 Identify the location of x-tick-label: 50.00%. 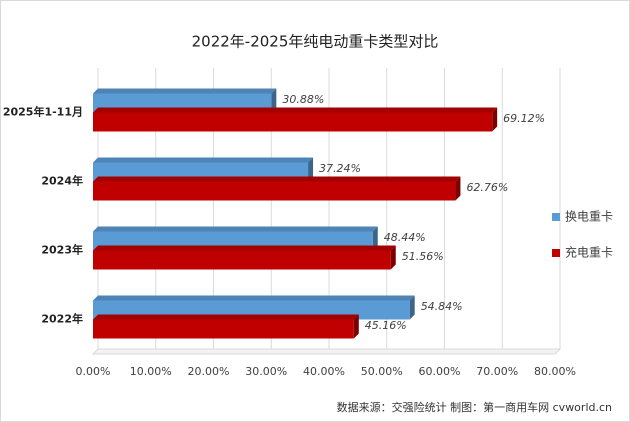
(382, 371).